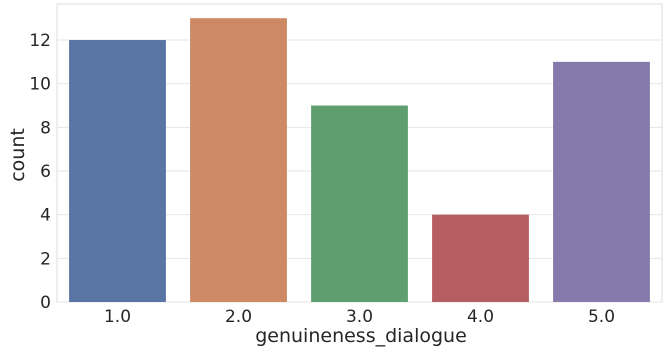 This screenshot has width=664, height=349. Describe the element at coordinates (40, 85) in the screenshot. I see `y-tick-label: 10` at that location.